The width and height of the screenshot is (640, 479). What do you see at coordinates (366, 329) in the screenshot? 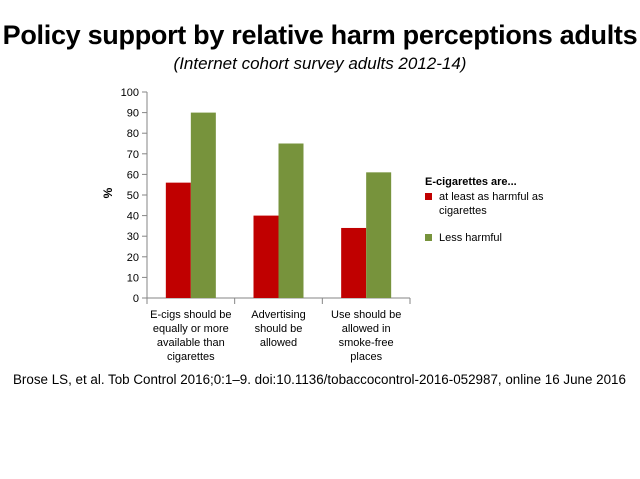
I see `x-category-label: allowed in` at bounding box center [366, 329].